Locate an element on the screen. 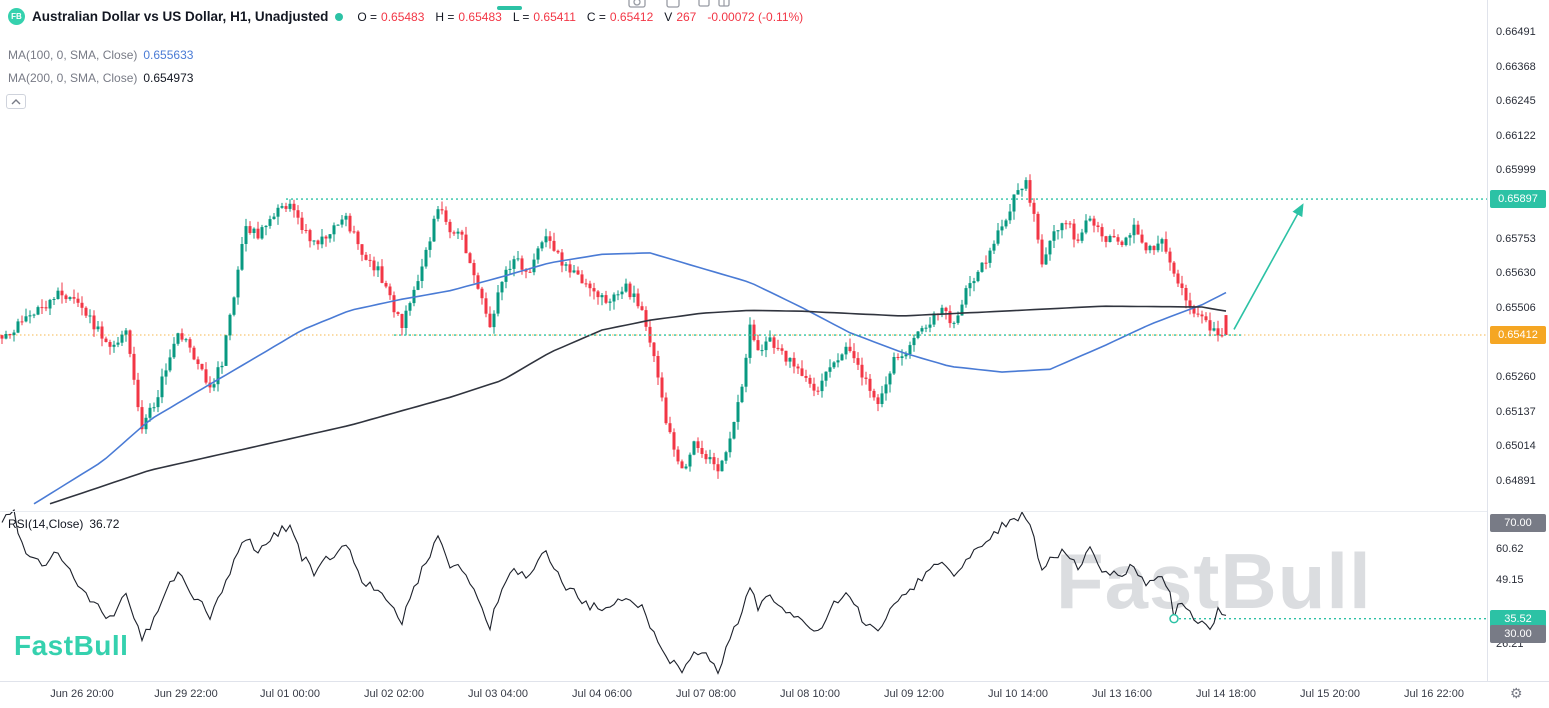 This screenshot has width=1549, height=708. ma200-value: 0.654973 is located at coordinates (168, 78).